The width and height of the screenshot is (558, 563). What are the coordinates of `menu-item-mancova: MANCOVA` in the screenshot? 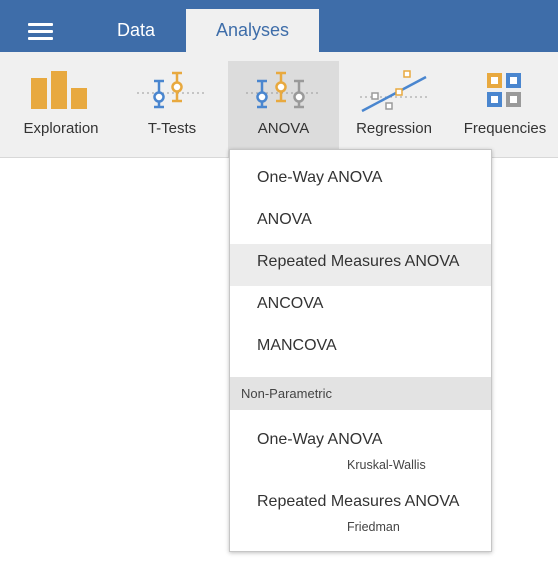 It's located at (360, 349).